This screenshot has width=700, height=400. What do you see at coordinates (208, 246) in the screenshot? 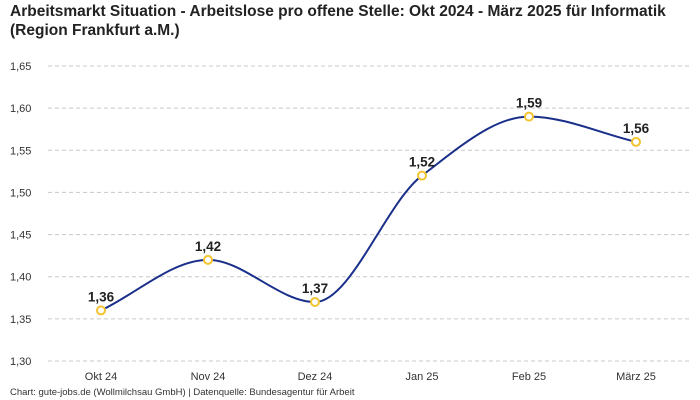
I see `data-label: 1,42` at bounding box center [208, 246].